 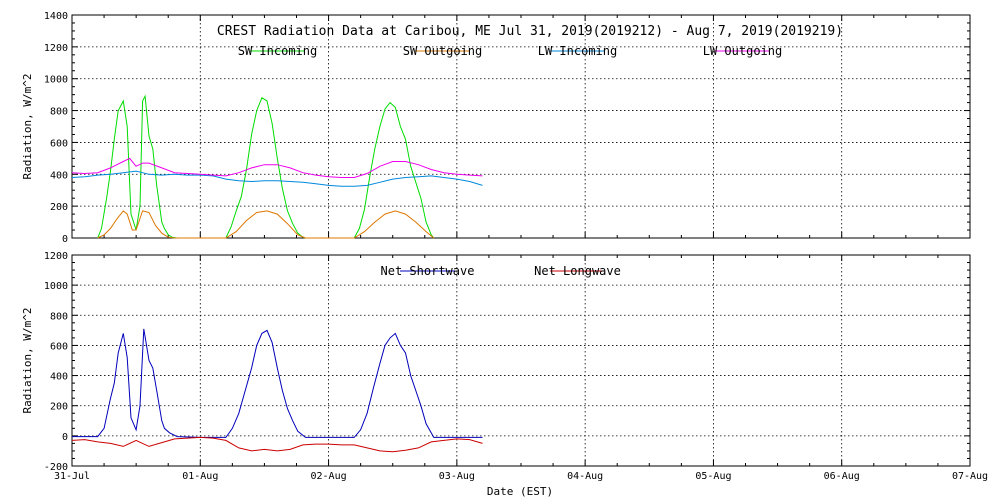 What do you see at coordinates (520, 491) in the screenshot?
I see `x-axis-label: Date (EST)` at bounding box center [520, 491].